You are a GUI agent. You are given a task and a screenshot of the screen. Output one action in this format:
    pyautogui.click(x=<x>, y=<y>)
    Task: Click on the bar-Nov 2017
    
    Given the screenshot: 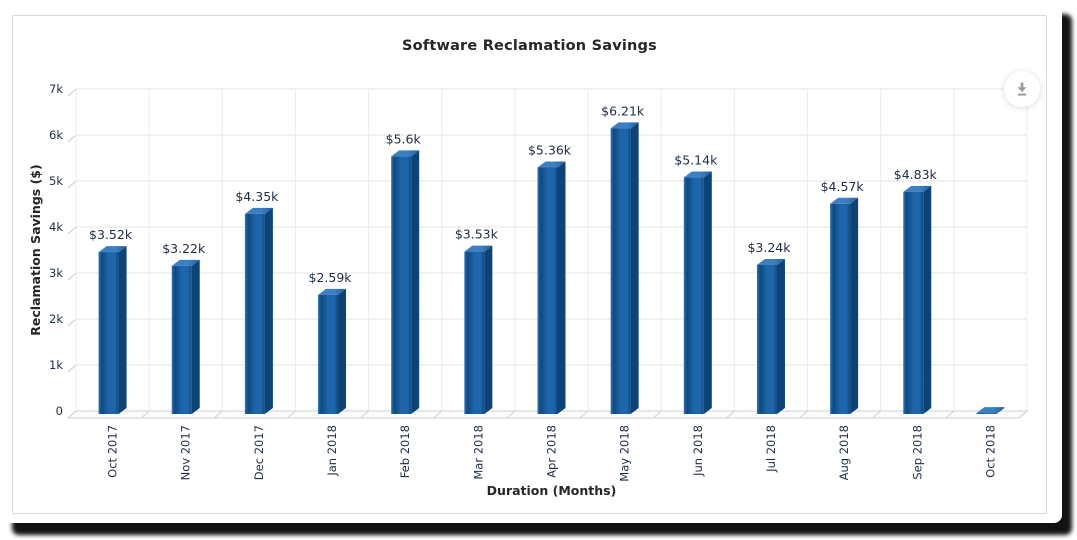 What is the action you would take?
    pyautogui.click(x=185, y=336)
    